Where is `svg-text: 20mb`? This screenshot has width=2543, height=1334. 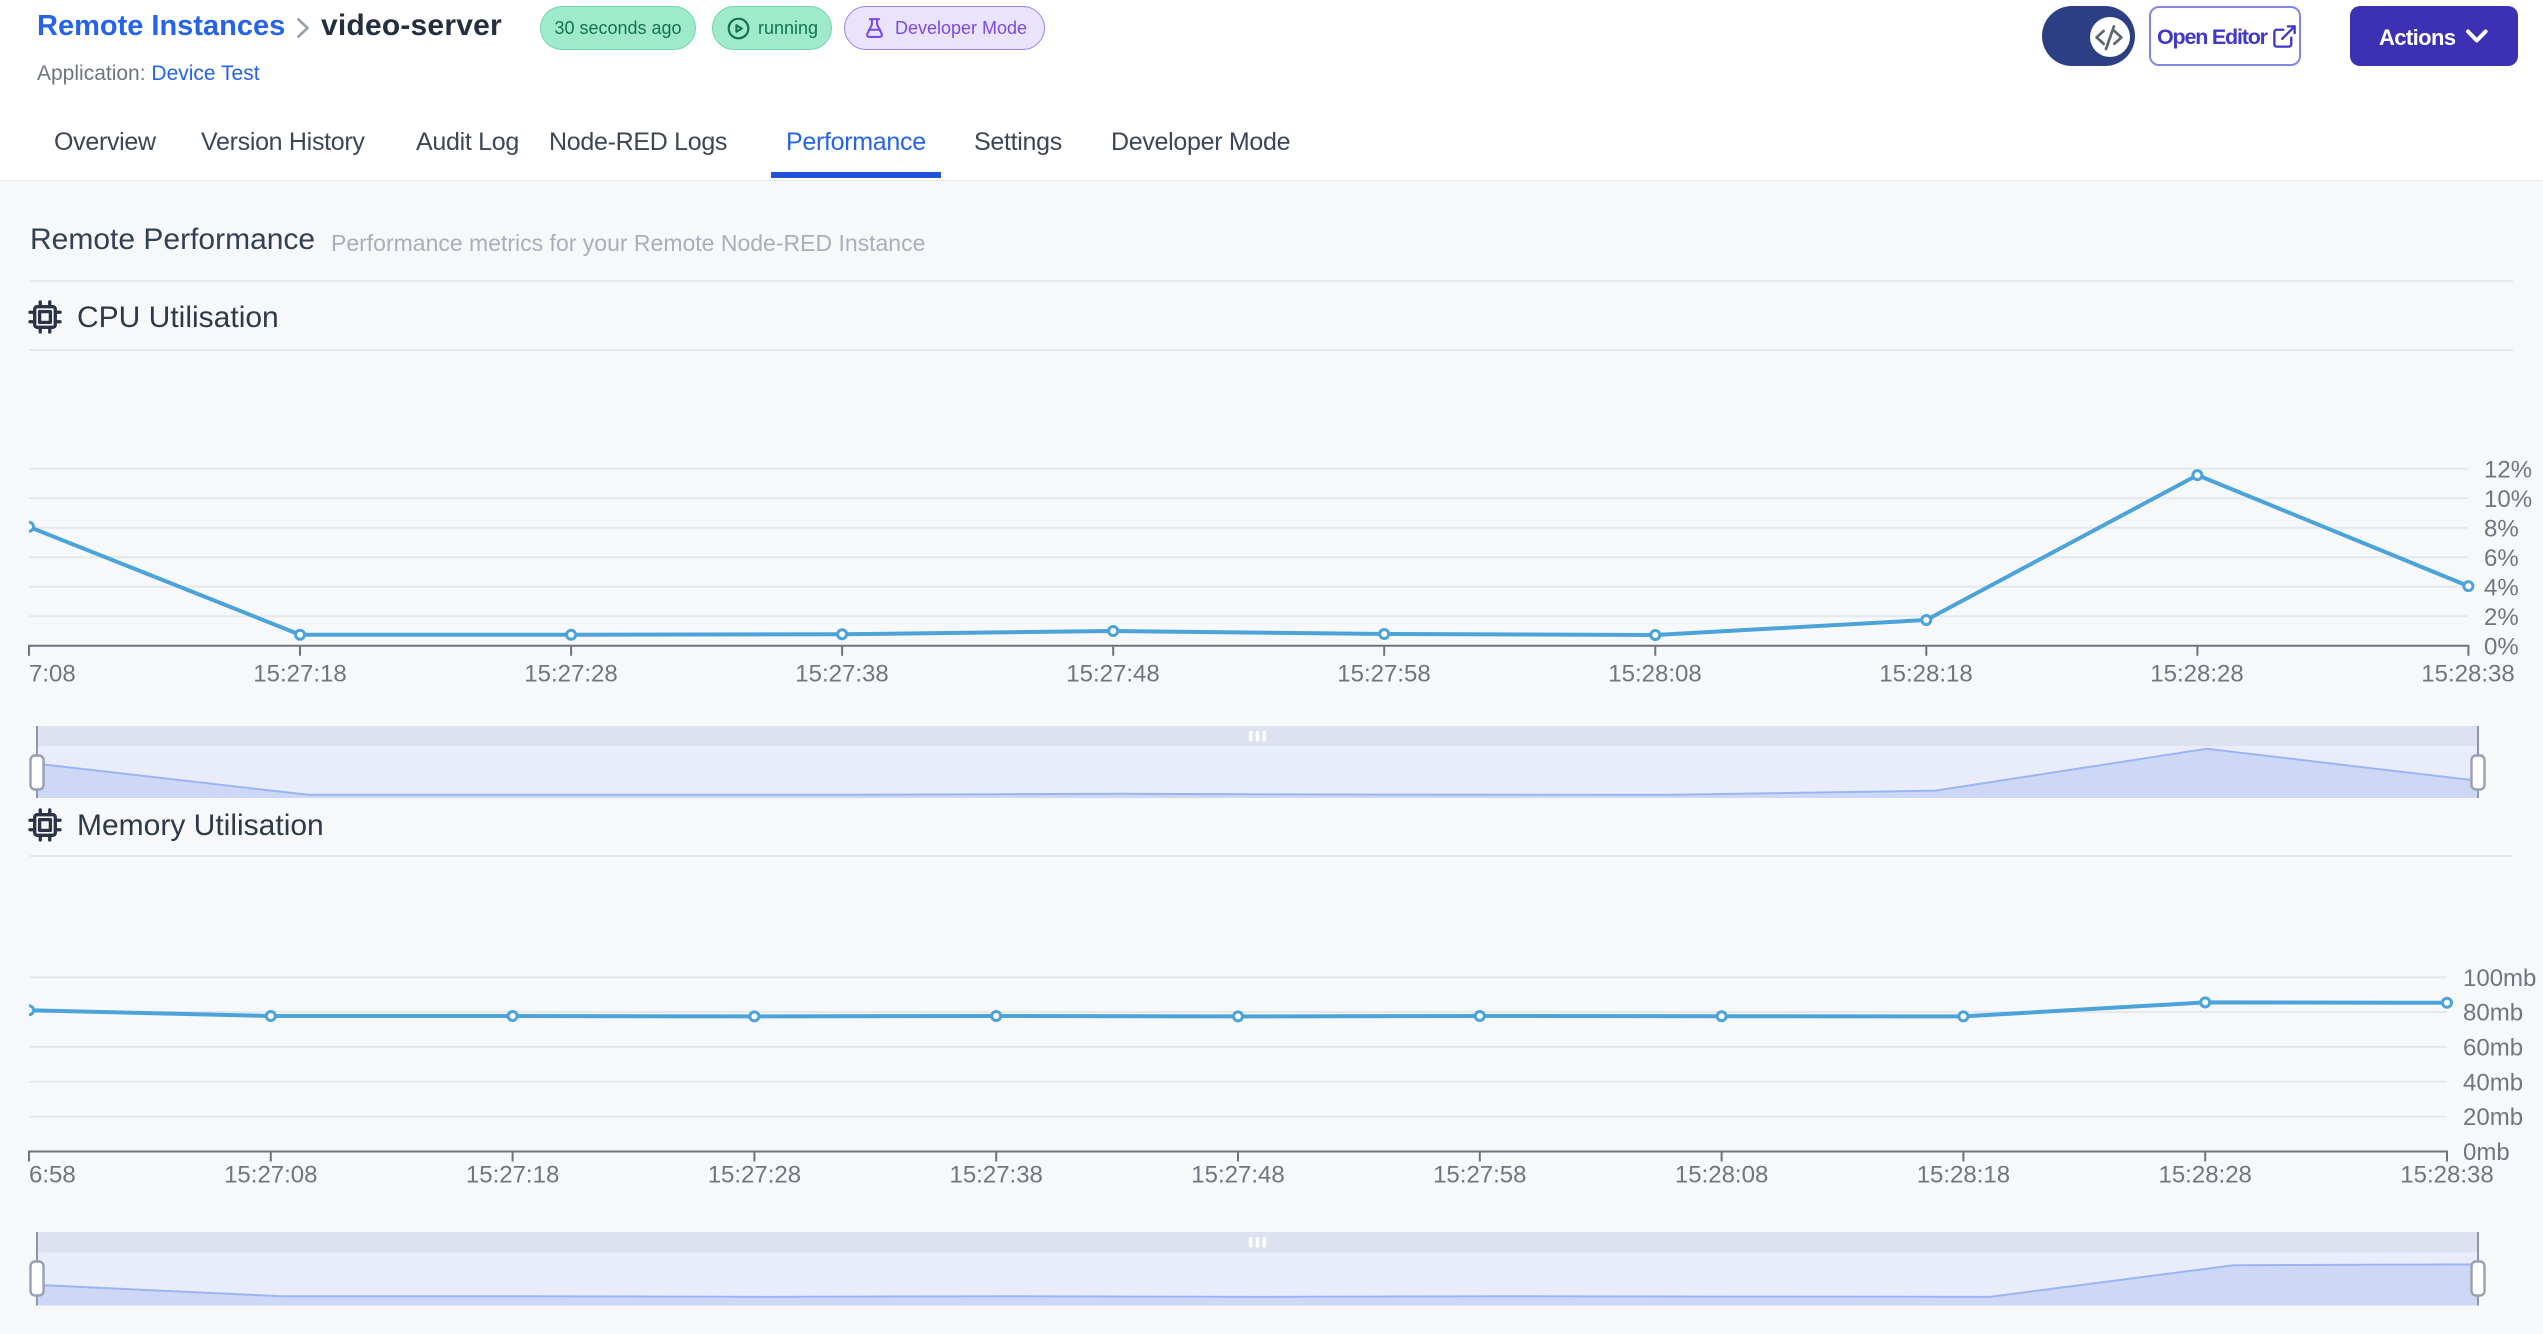
svg-text: 20mb is located at coordinates (2493, 1117).